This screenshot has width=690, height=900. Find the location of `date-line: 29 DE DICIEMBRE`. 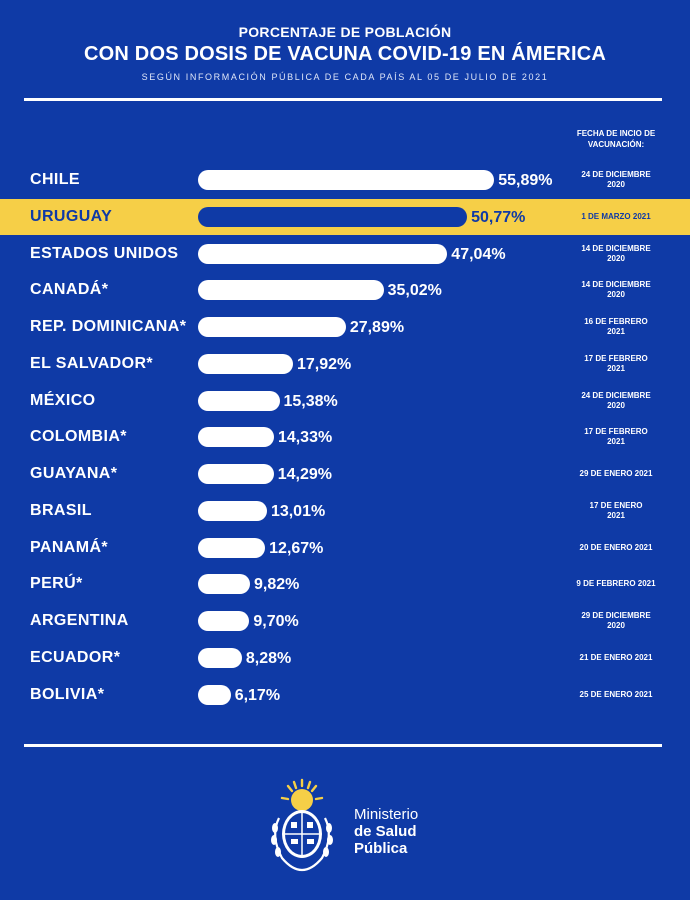

date-line: 29 DE DICIEMBRE is located at coordinates (616, 615).